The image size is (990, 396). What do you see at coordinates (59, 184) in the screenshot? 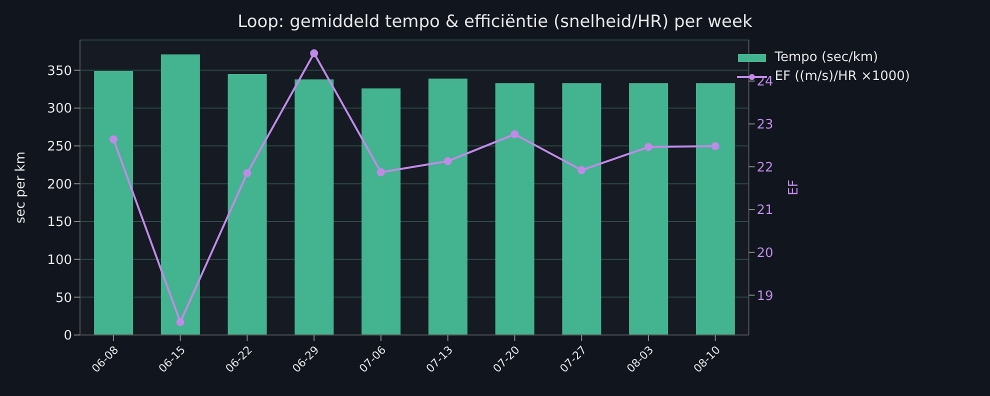
I see `y-tick-label: 200` at bounding box center [59, 184].